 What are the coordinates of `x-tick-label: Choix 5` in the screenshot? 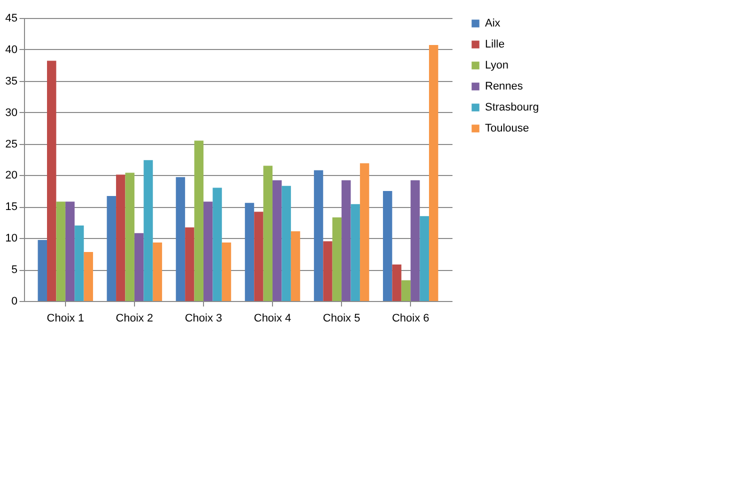 It's located at (341, 318).